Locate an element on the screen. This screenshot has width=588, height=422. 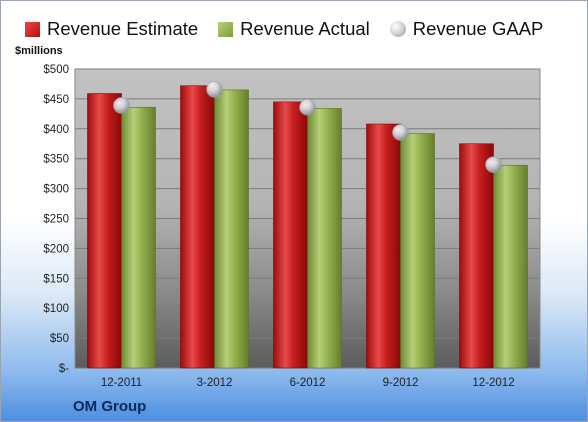
y-tick-label: $500 is located at coordinates (56, 70).